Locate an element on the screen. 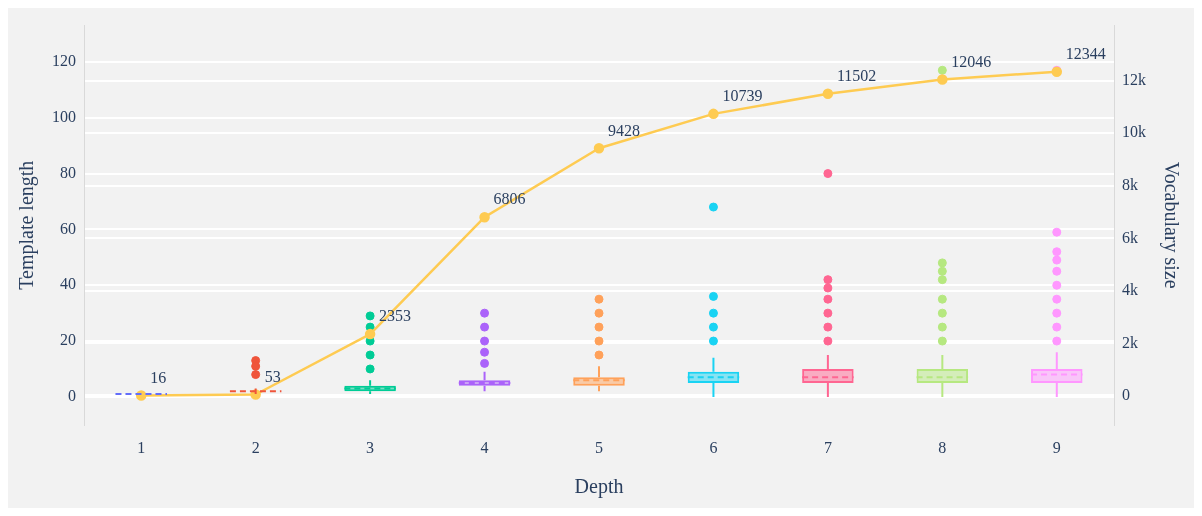 This screenshot has height=516, width=1202. x-tick-label: 9 is located at coordinates (1056, 447).